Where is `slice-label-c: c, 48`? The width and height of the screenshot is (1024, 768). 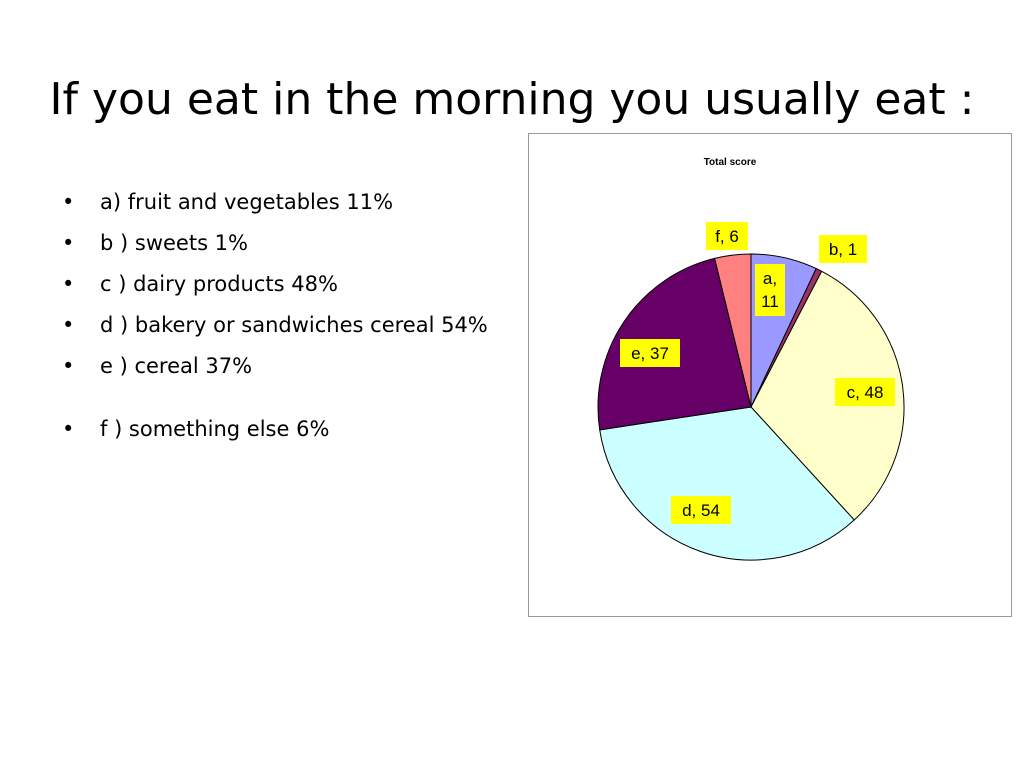 slice-label-c: c, 48 is located at coordinates (865, 392).